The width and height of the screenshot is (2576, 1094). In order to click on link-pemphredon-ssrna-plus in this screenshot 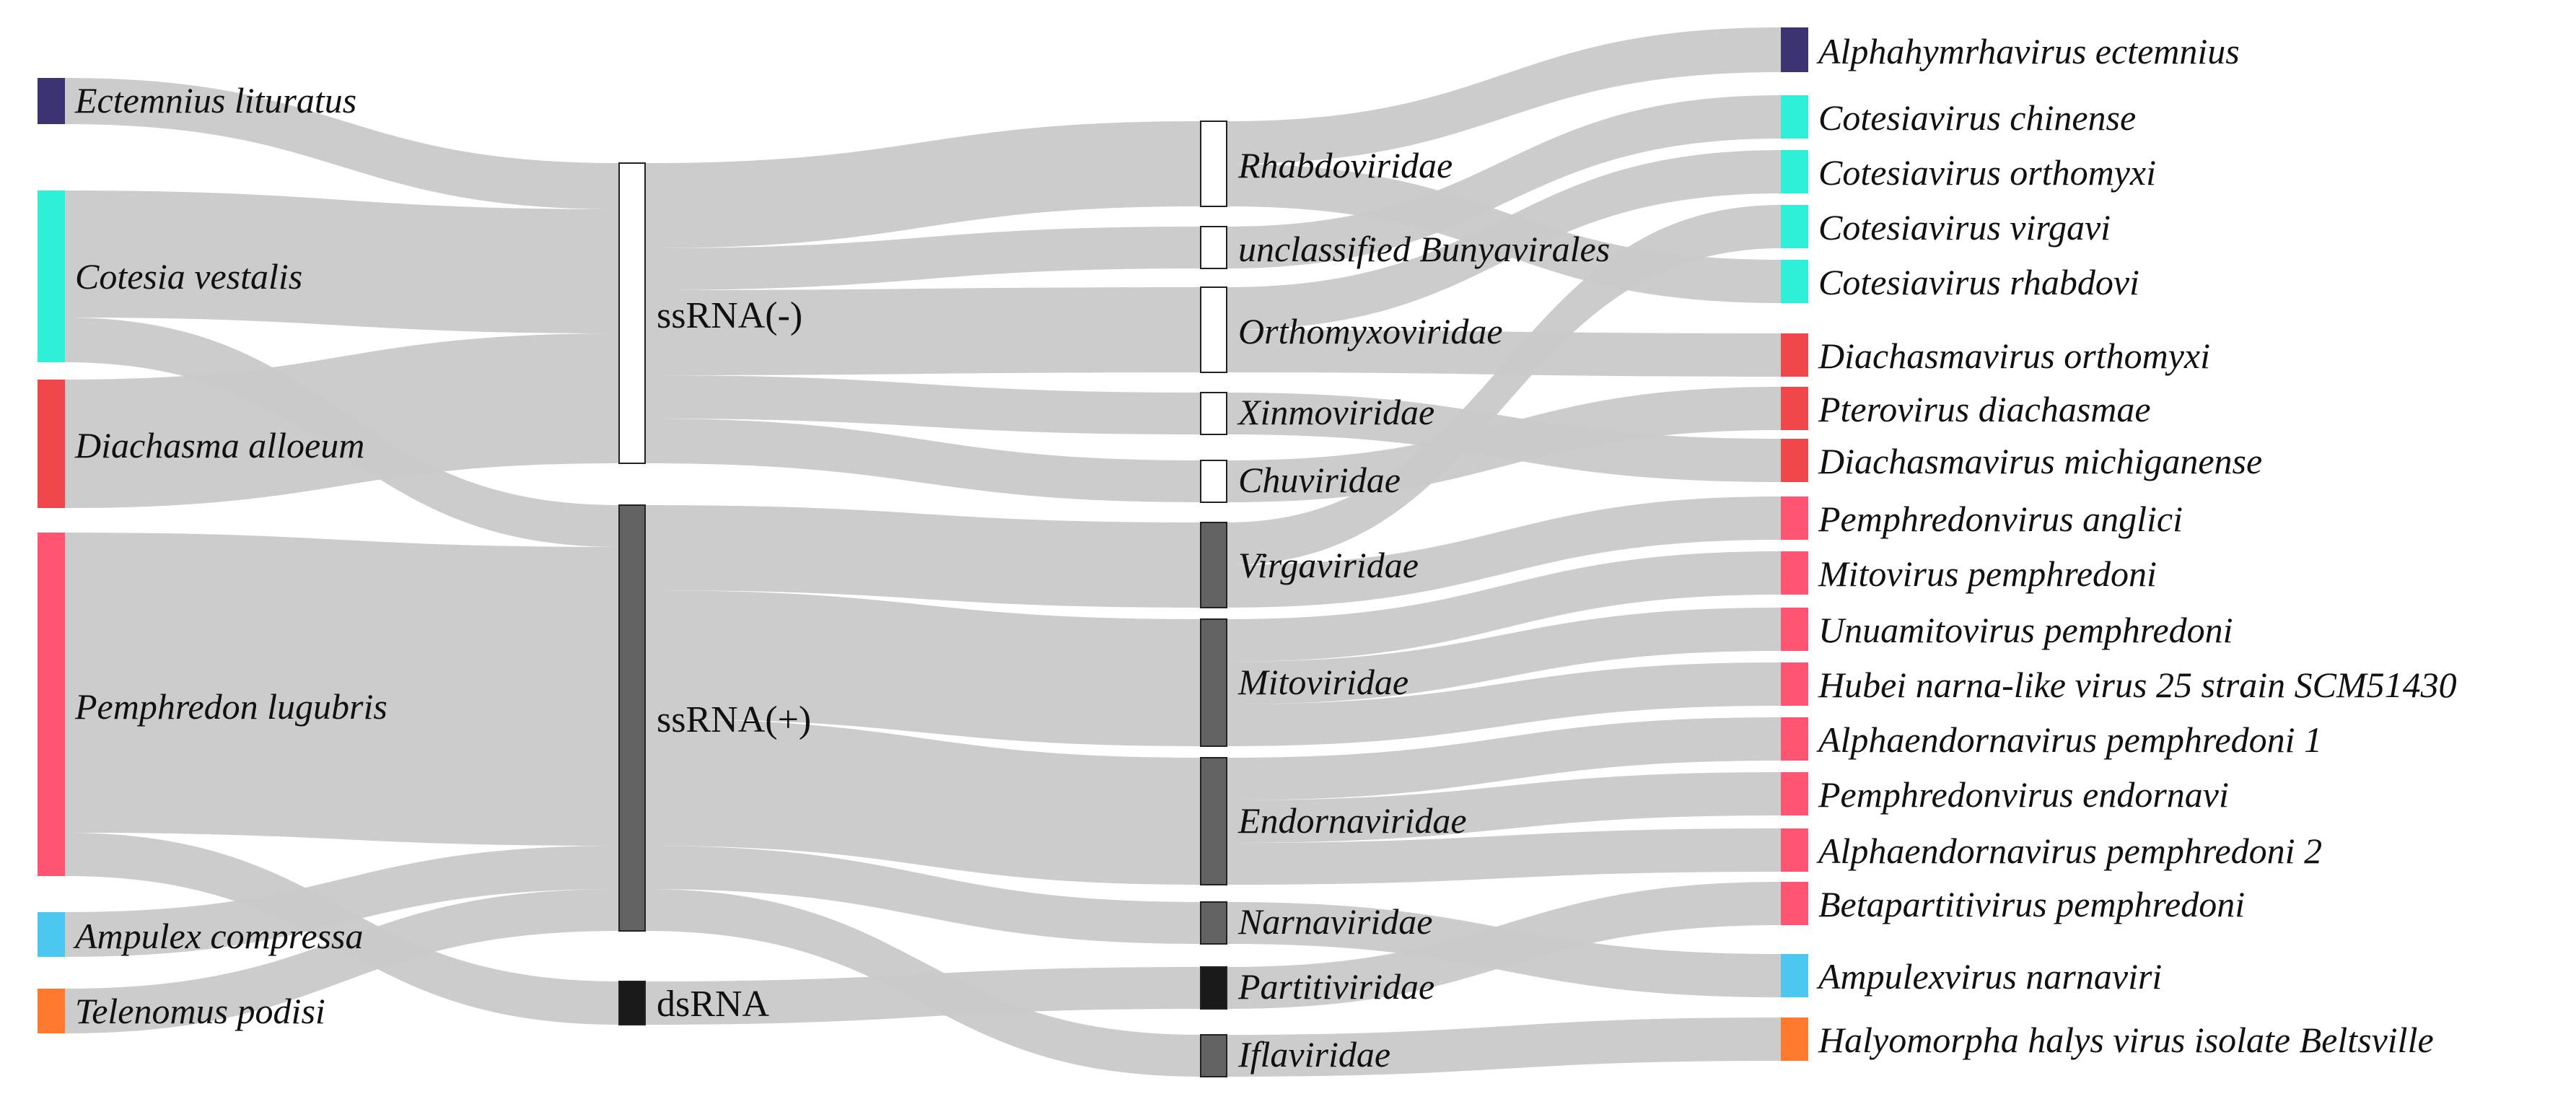, I will do `click(342, 689)`.